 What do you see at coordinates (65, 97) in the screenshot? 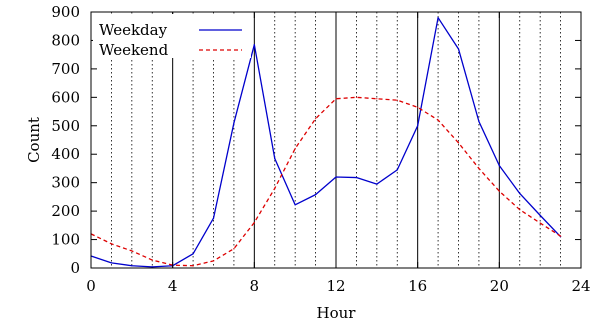
I see `y-tick-label: 600` at bounding box center [65, 97].